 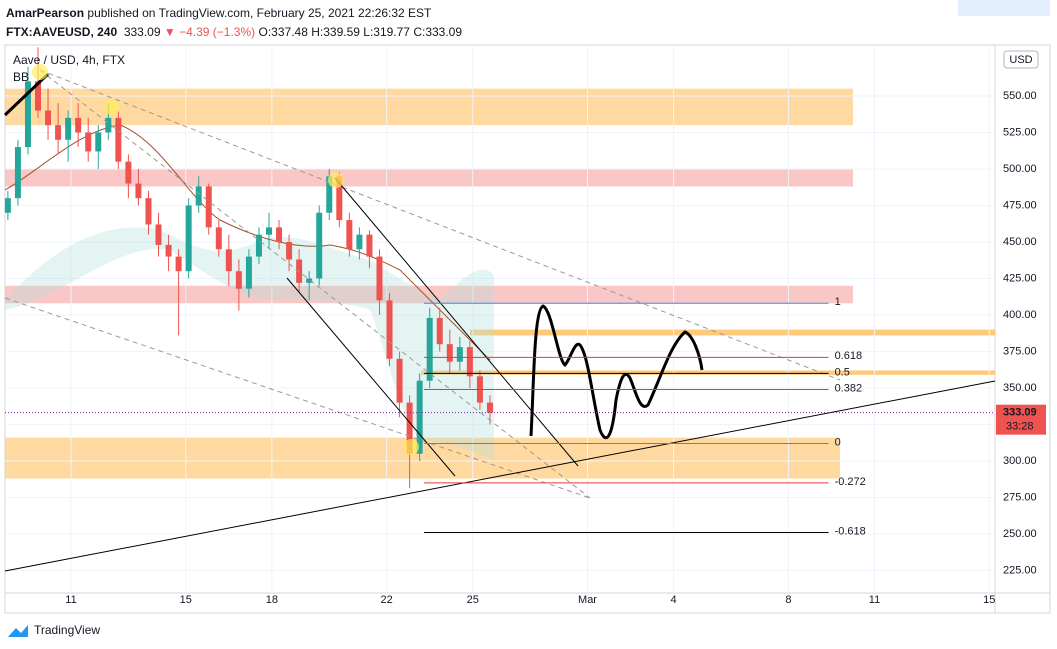 What do you see at coordinates (62, 32) in the screenshot?
I see `symbol: FTX:AAVEUSD, 240` at bounding box center [62, 32].